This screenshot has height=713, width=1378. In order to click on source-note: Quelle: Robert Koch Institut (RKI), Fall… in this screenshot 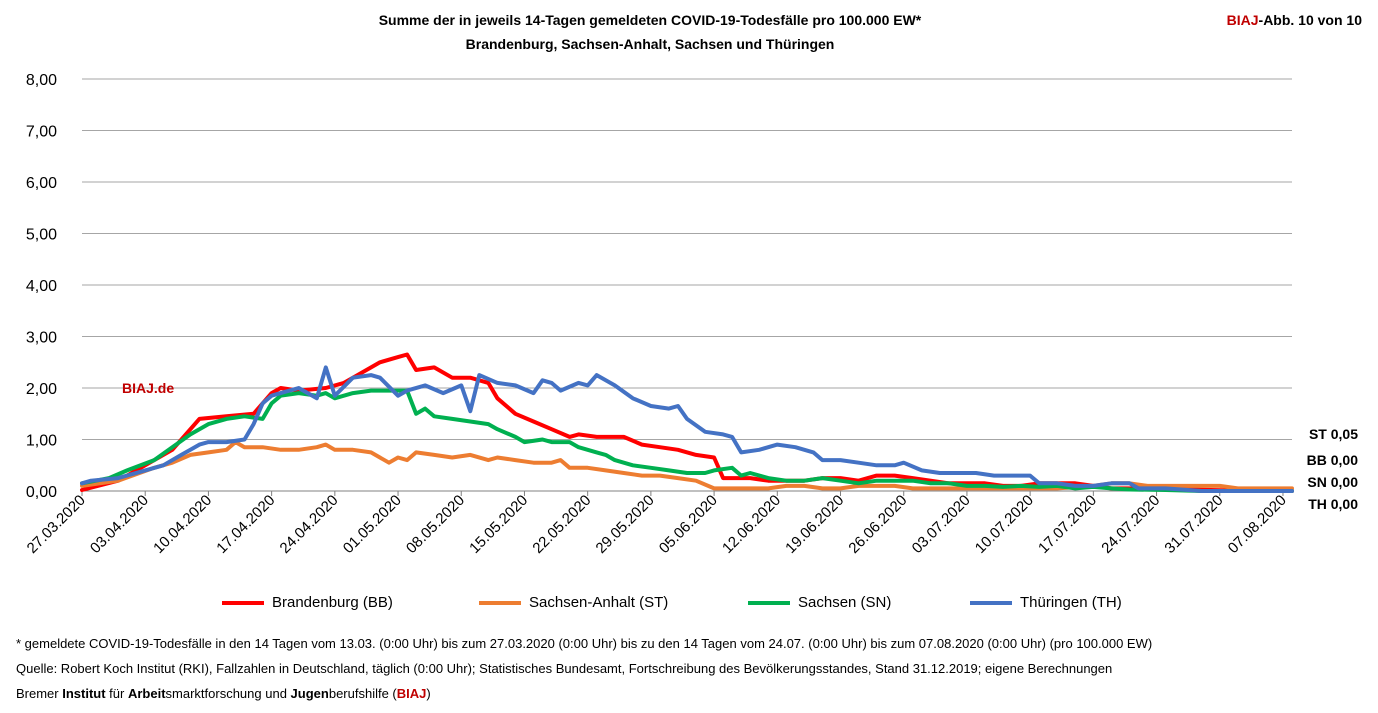, I will do `click(564, 668)`.